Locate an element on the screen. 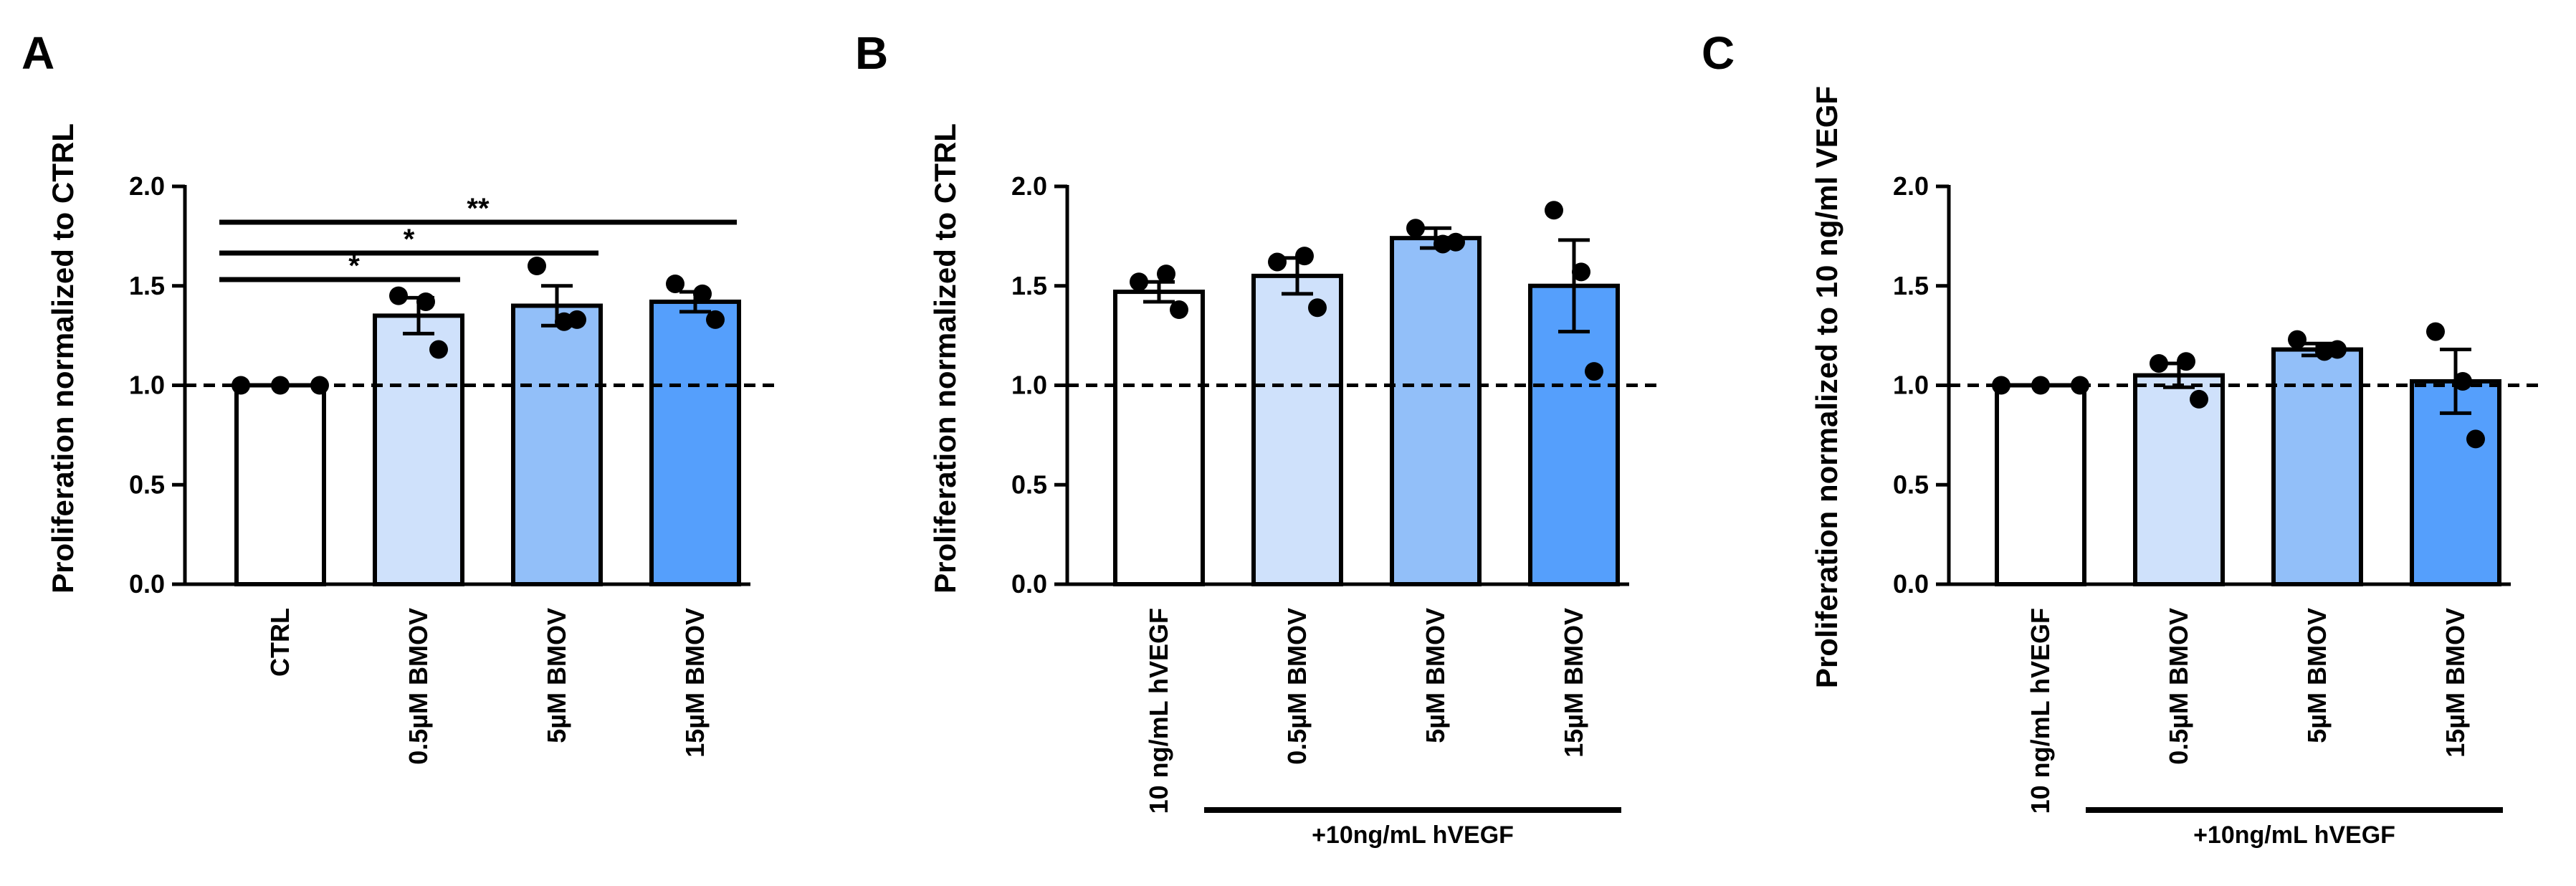 This screenshot has height=886, width=2576. panel-letter: A is located at coordinates (38, 53).